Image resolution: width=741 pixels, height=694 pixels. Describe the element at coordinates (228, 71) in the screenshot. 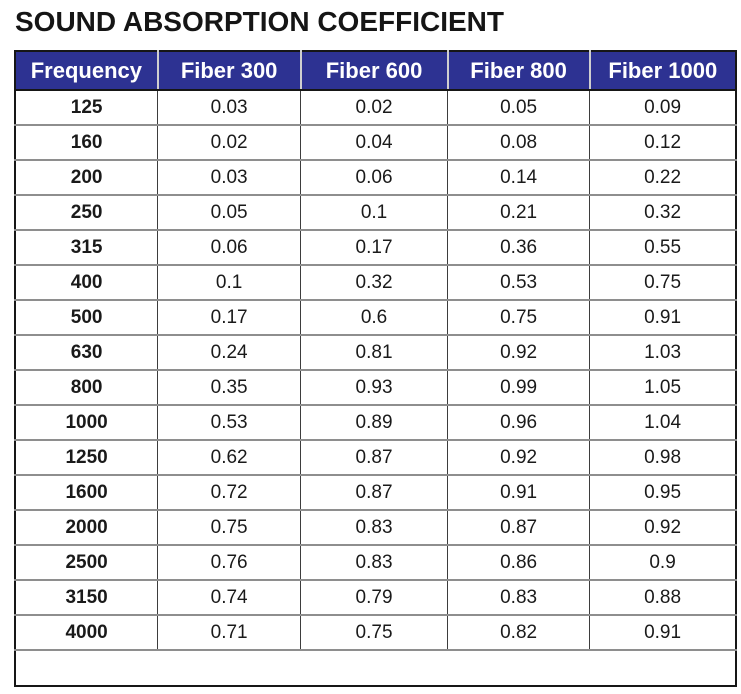

I see `column-header-fiber-300: Fiber 300` at that location.